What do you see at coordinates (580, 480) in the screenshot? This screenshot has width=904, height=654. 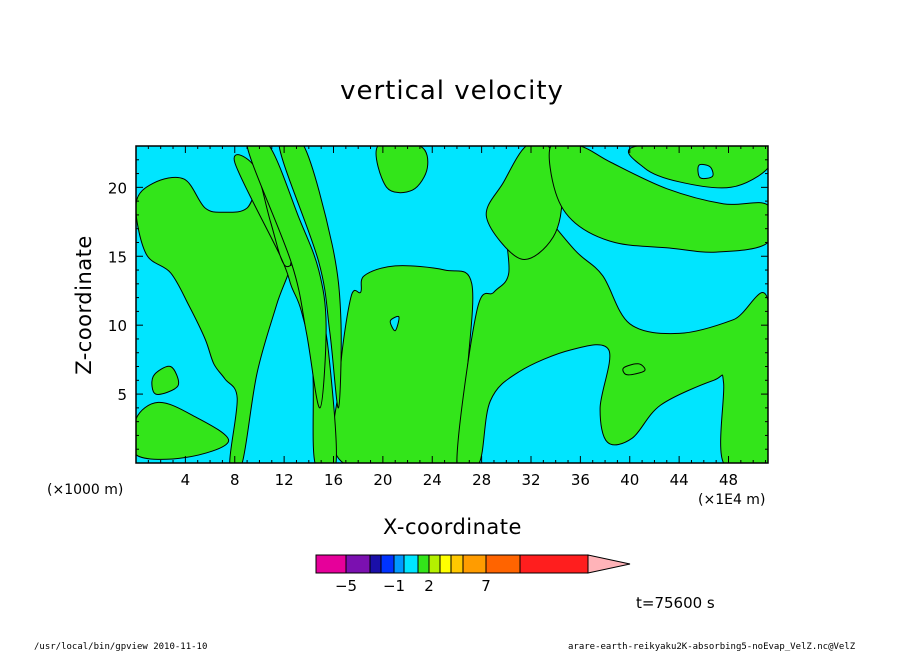 I see `x-tick-label: 36` at bounding box center [580, 480].